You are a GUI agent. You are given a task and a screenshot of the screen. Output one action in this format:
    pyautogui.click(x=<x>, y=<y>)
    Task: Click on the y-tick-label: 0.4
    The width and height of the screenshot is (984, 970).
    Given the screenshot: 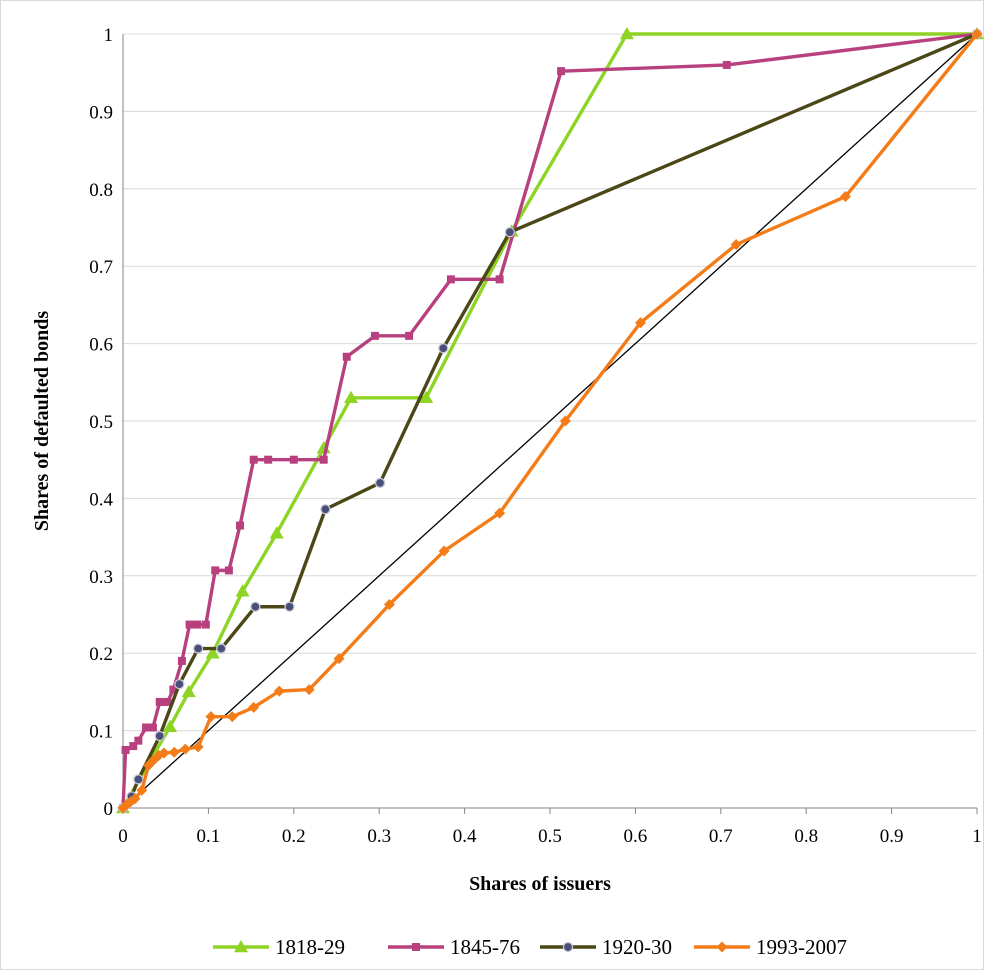 What is the action you would take?
    pyautogui.click(x=101, y=499)
    